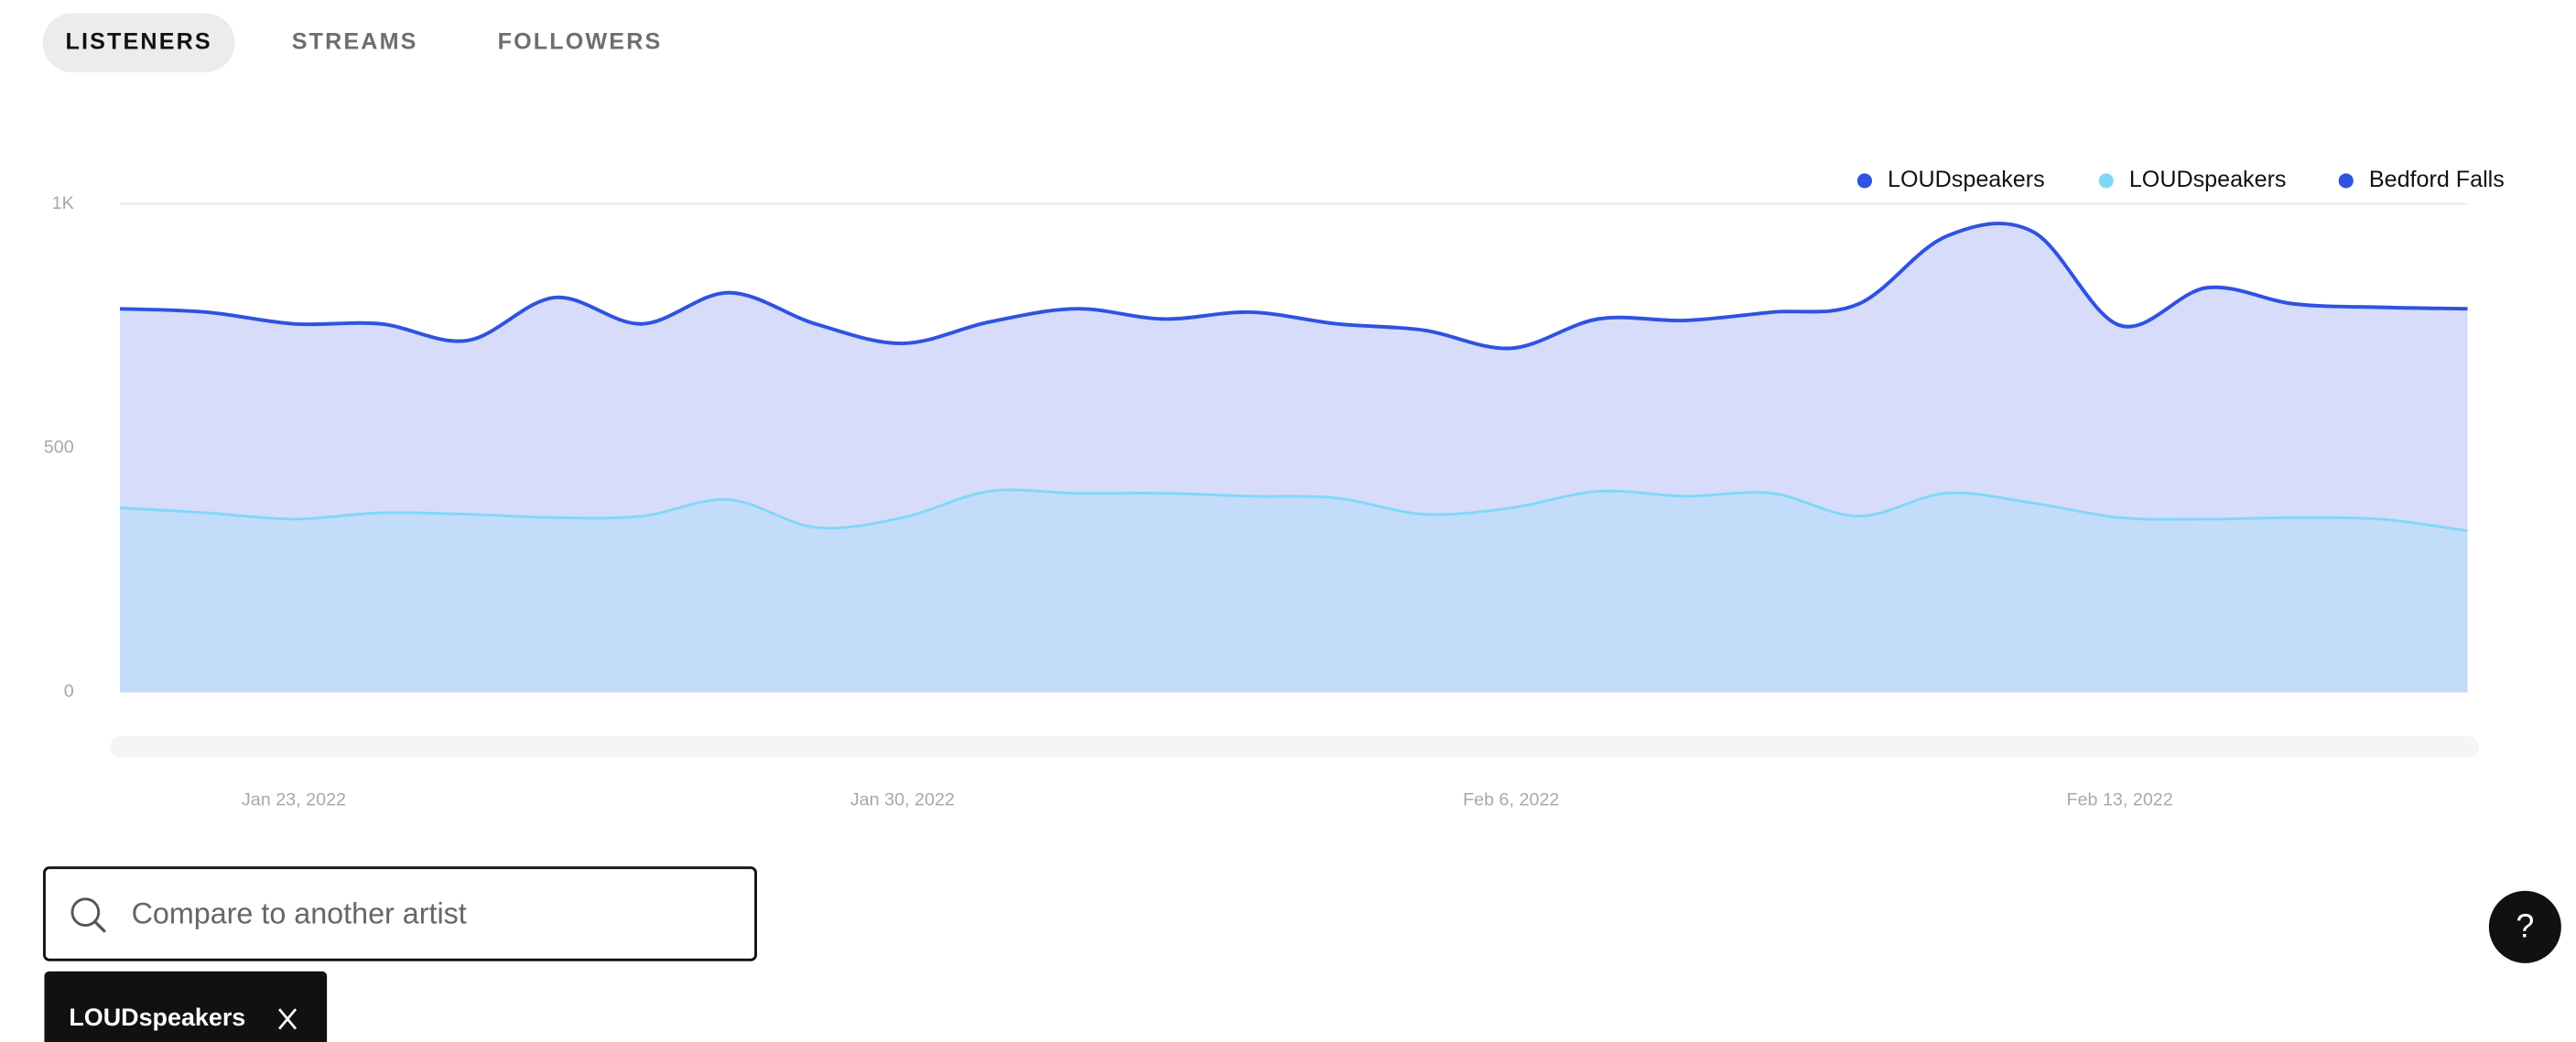  What do you see at coordinates (903, 799) in the screenshot?
I see `x-tick-label: Jan 30, 2022` at bounding box center [903, 799].